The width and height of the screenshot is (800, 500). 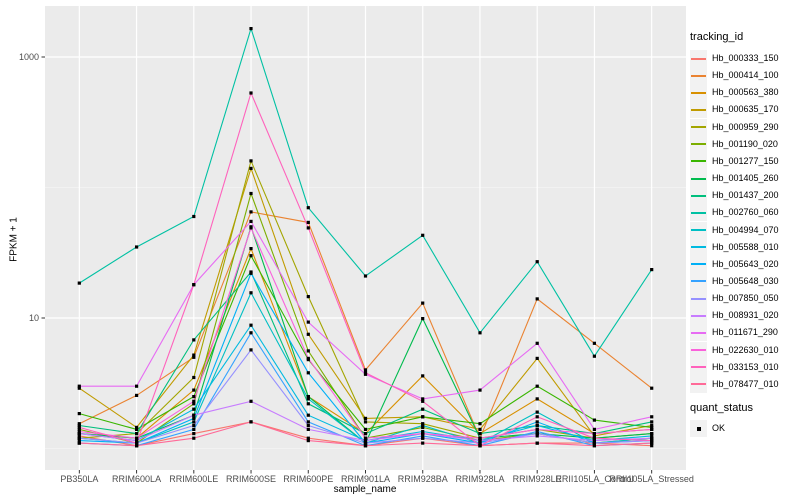 What do you see at coordinates (745, 212) in the screenshot?
I see `legend-label: Hb_002760_060` at bounding box center [745, 212].